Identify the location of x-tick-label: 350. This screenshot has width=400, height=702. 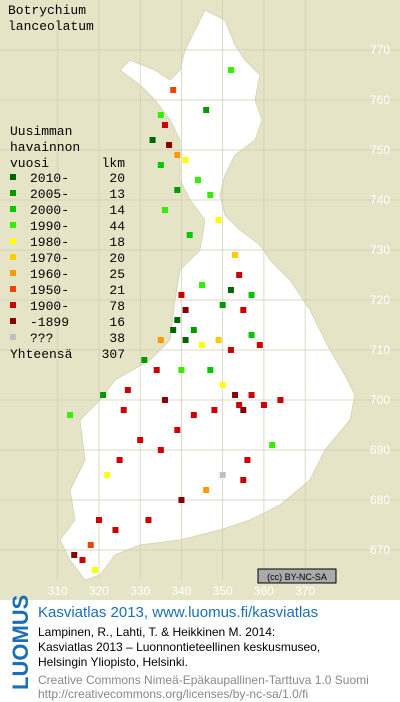
(223, 591).